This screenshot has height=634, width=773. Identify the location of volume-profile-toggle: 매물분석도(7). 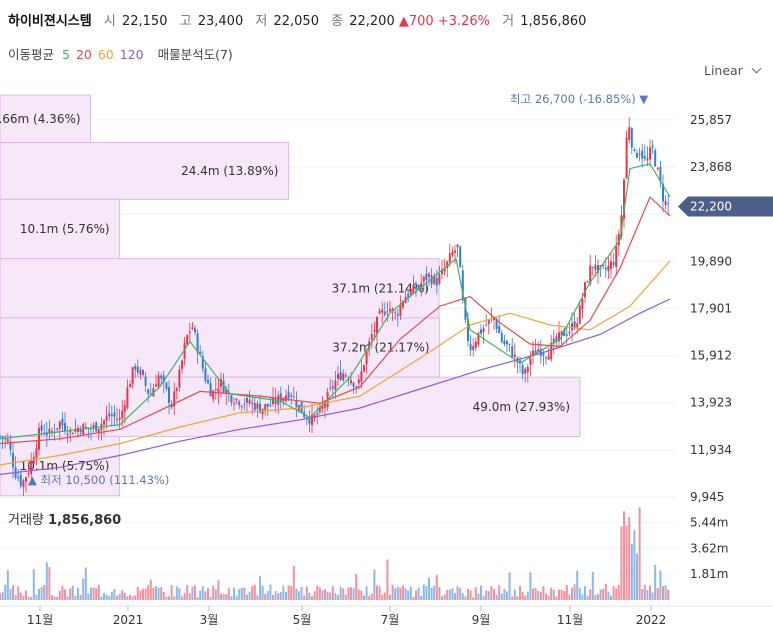
(195, 54).